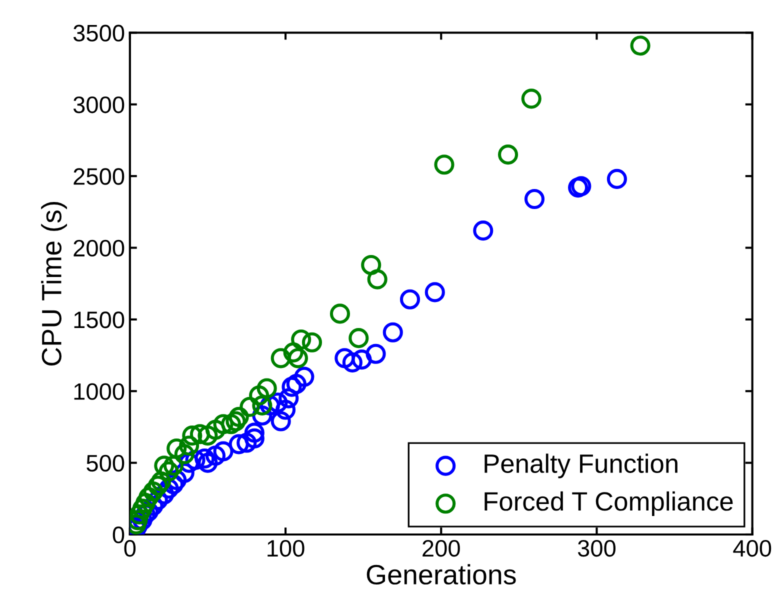 The image size is (778, 606). I want to click on y-tick-label: 0, so click(118, 535).